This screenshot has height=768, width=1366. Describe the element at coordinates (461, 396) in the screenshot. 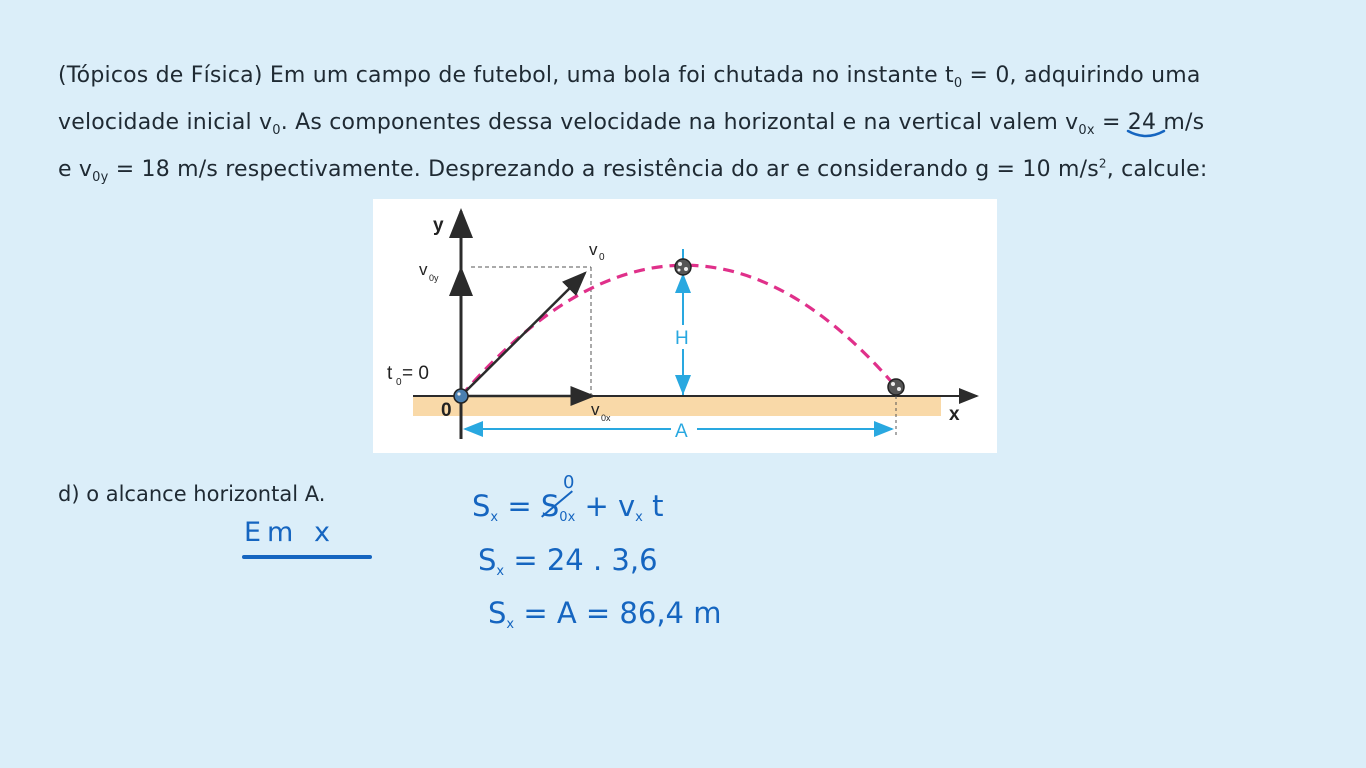

I see `ball-origin-icon` at that location.